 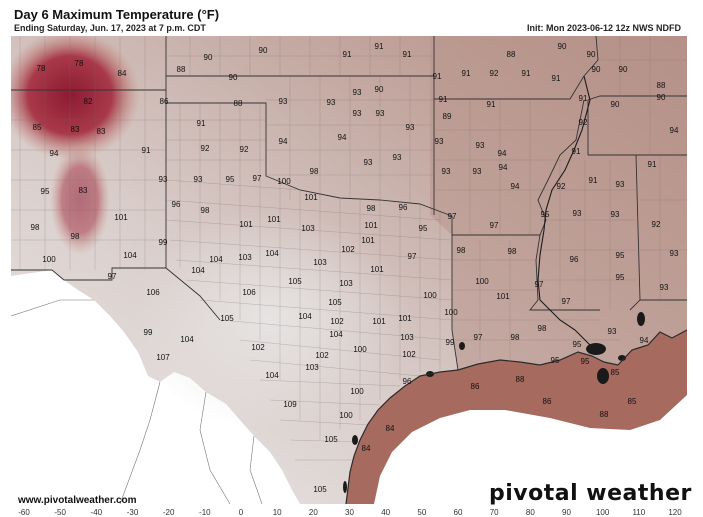 I want to click on temperature-value: 95, so click(x=577, y=344).